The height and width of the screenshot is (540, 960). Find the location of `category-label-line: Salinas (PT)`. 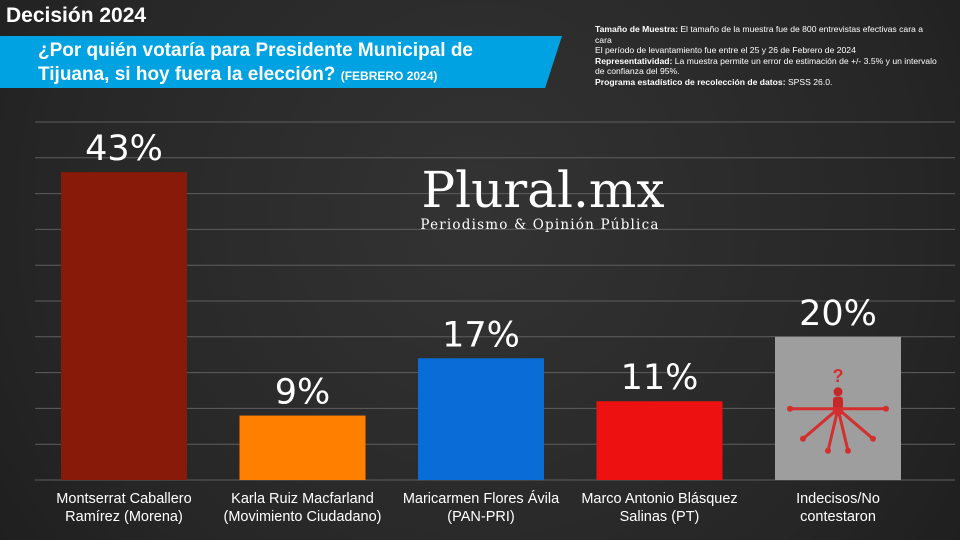

category-label-line: Salinas (PT) is located at coordinates (660, 517).